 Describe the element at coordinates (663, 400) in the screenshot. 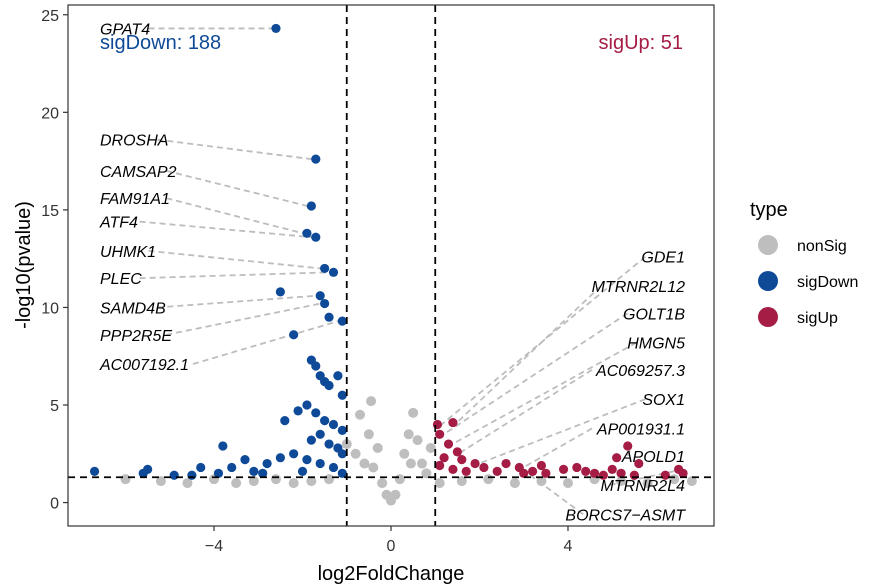

I see `gene-label-15: SOX1` at that location.